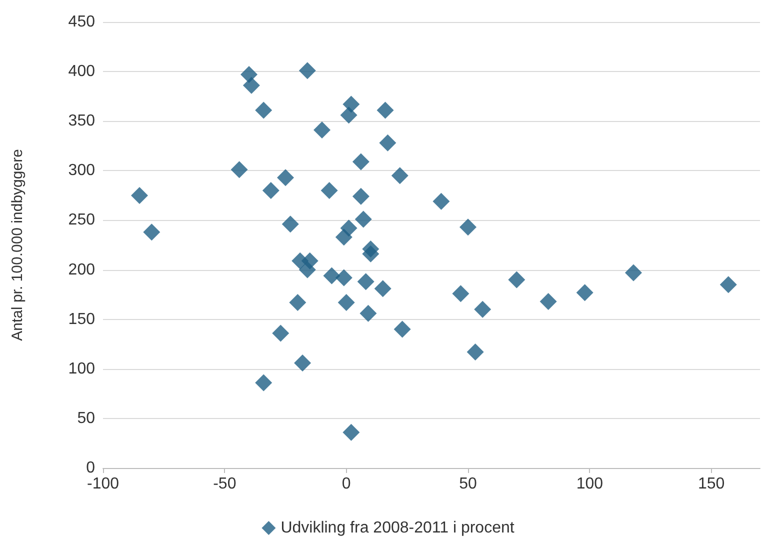 The width and height of the screenshot is (776, 543). What do you see at coordinates (82, 71) in the screenshot?
I see `y-tick-label: 400` at bounding box center [82, 71].